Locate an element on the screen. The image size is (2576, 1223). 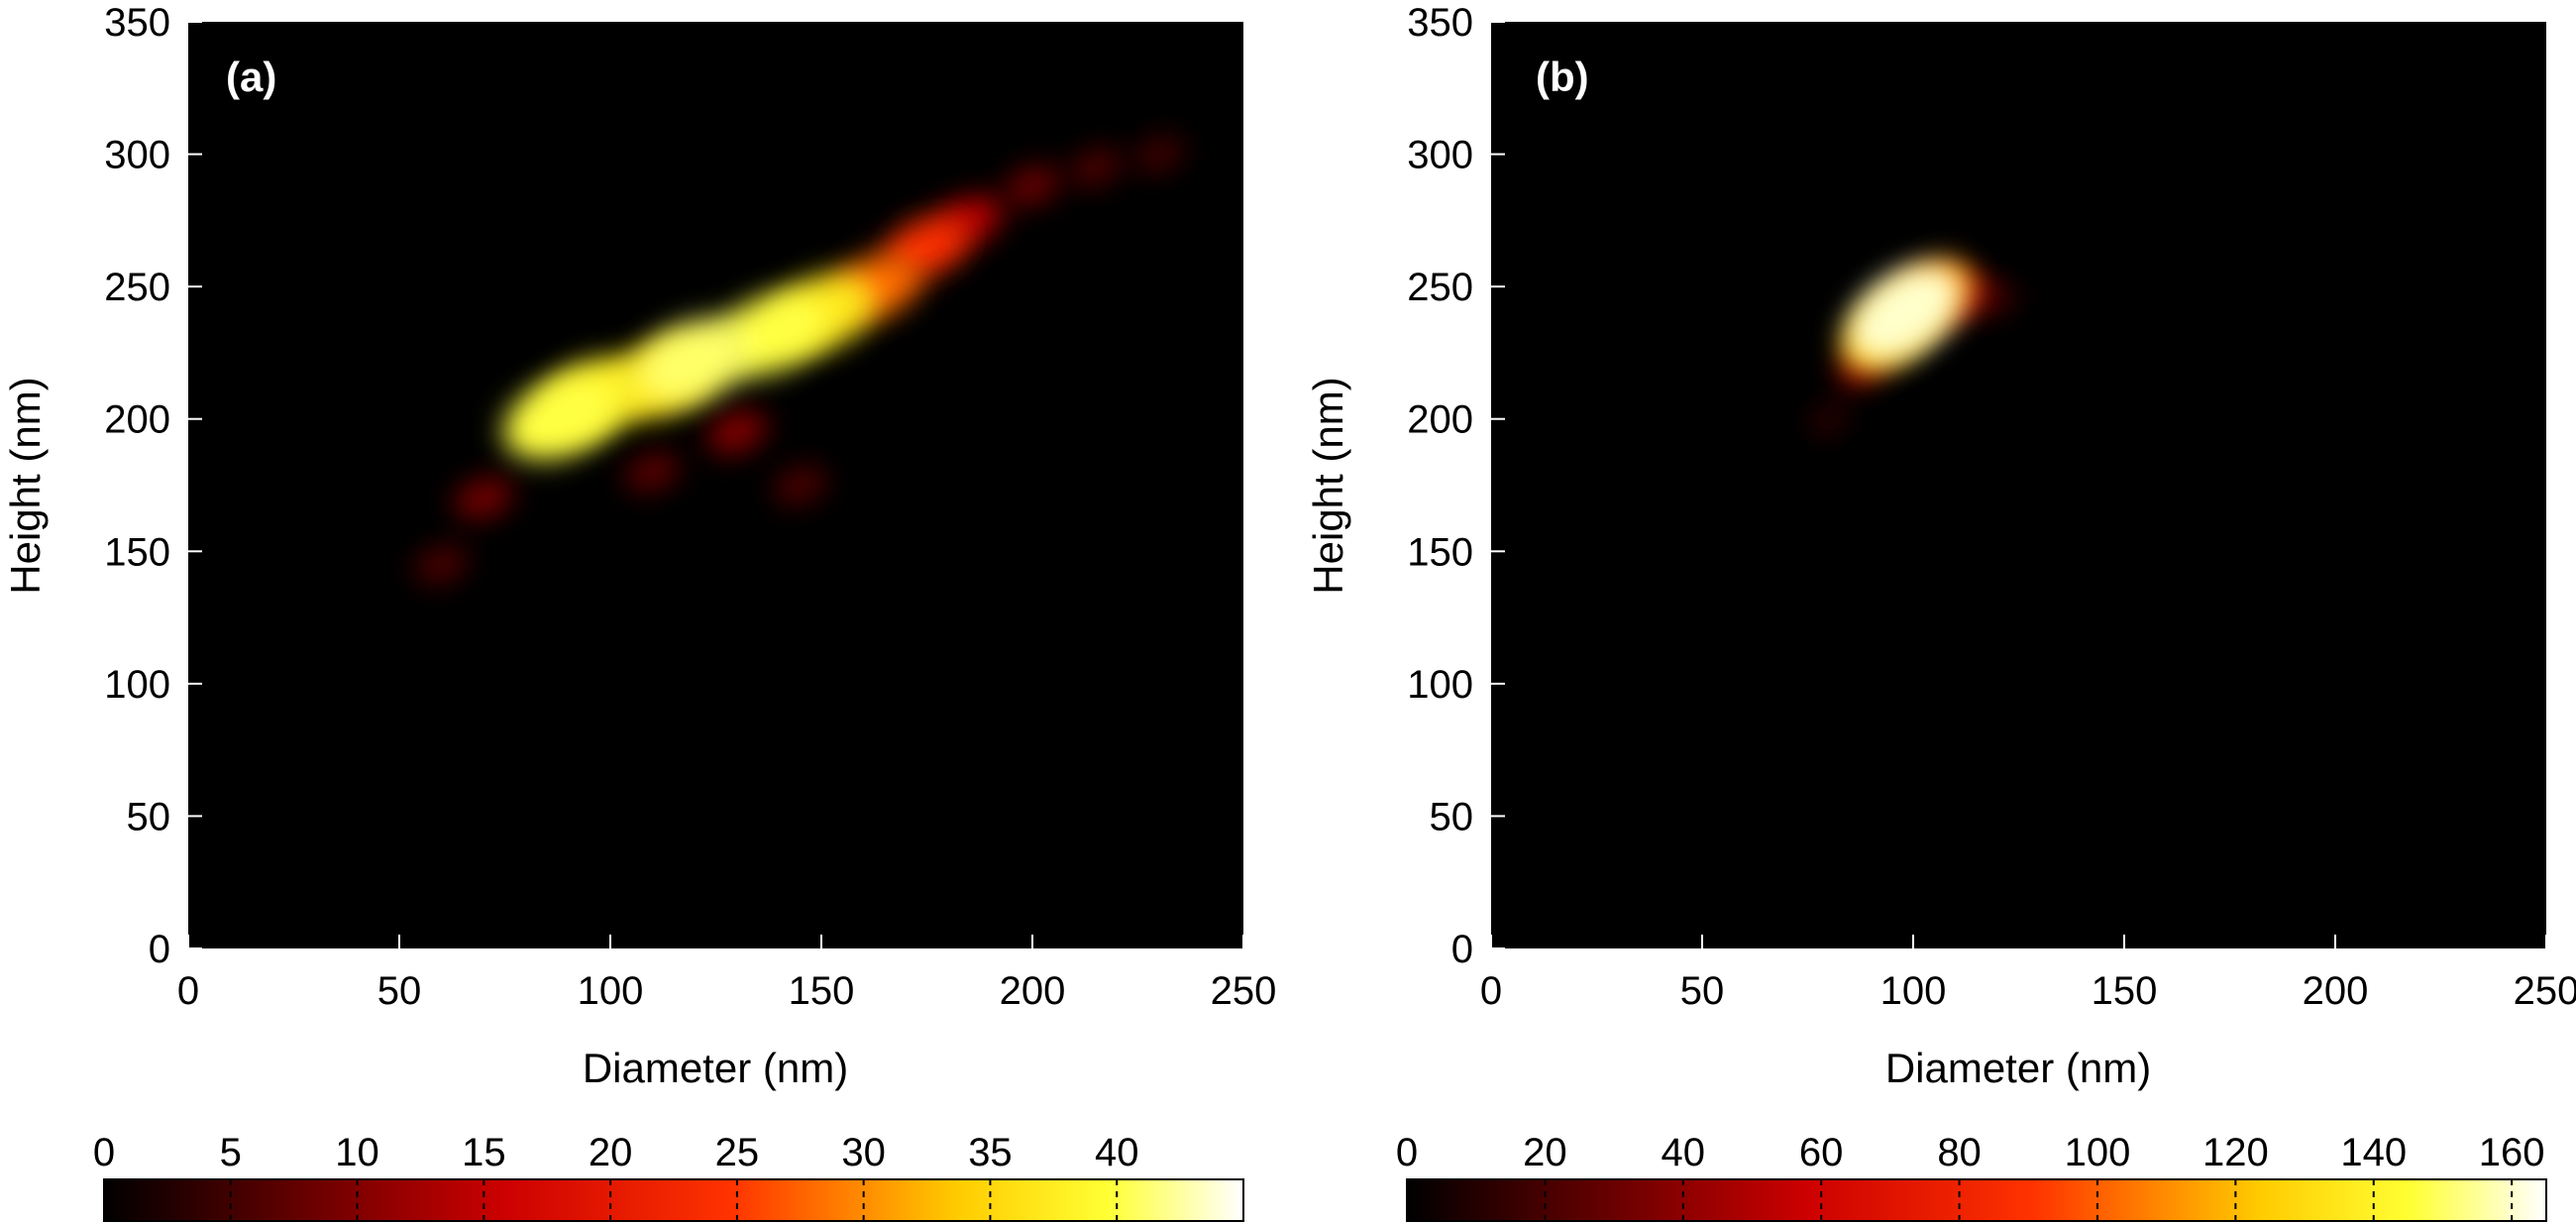
y-tick-label-a-50: 50 is located at coordinates (149, 816).